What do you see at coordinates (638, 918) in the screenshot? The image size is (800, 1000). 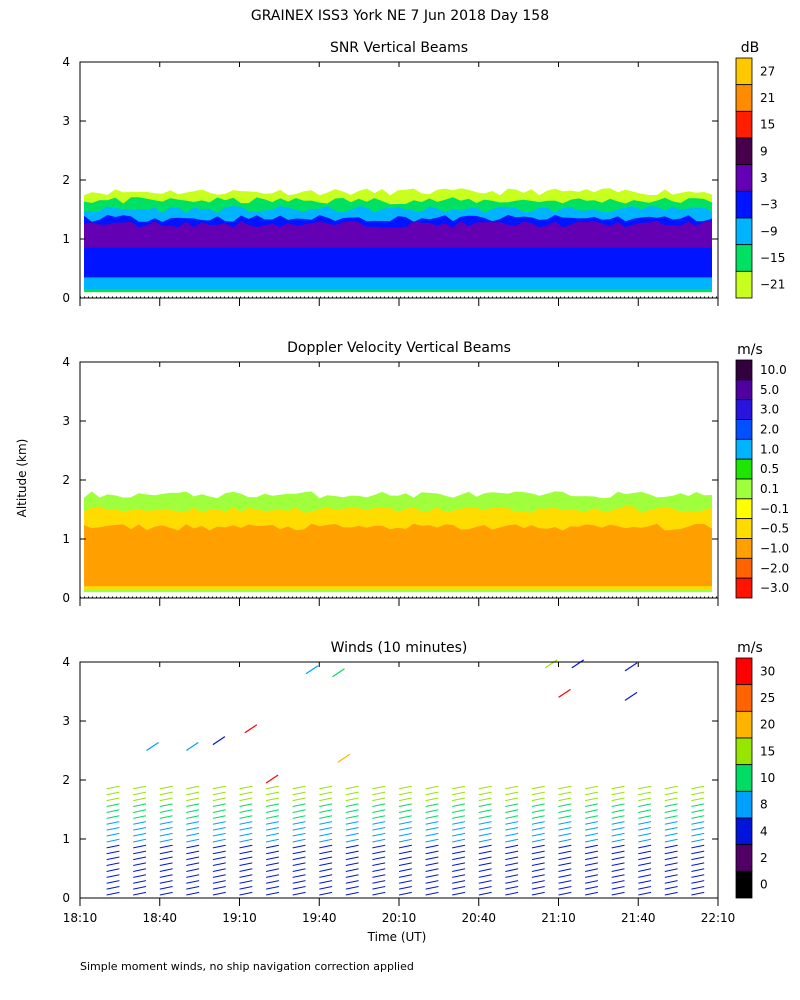 I see `x-tick-label: 21:40` at bounding box center [638, 918].